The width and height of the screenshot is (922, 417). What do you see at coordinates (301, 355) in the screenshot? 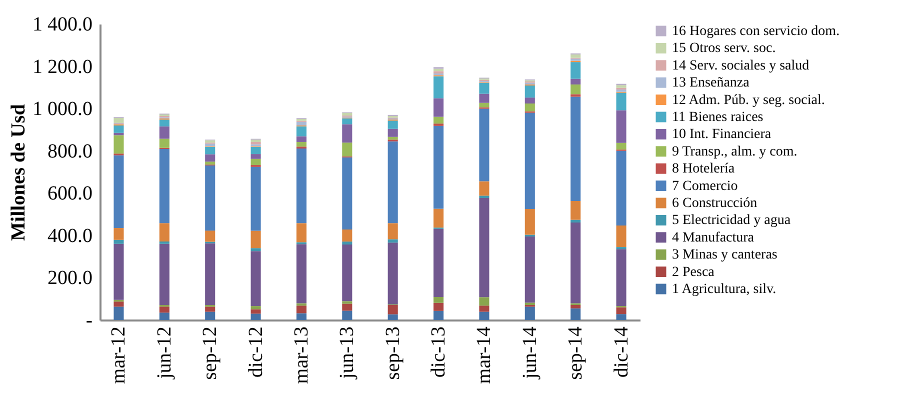
I see `x-tick-label: mar-13` at bounding box center [301, 355].